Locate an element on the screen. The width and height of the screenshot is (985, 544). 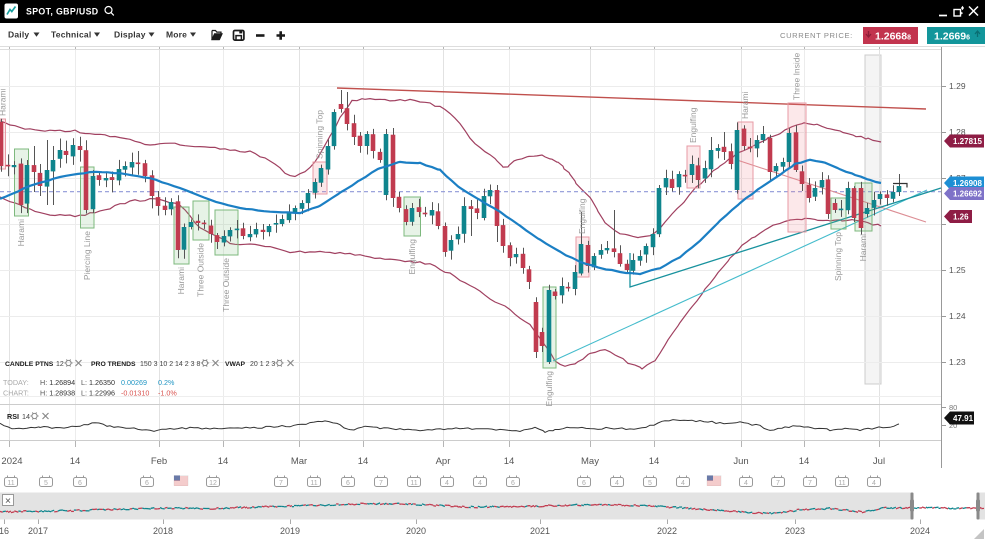
svg-text: Jun is located at coordinates (740, 461).